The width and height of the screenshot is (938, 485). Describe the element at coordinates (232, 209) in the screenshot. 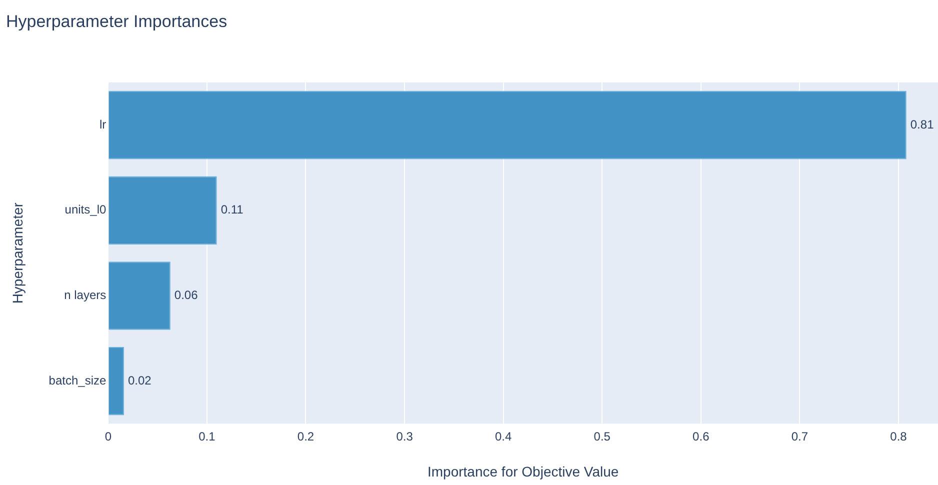

I see `data-label: 0.11` at that location.